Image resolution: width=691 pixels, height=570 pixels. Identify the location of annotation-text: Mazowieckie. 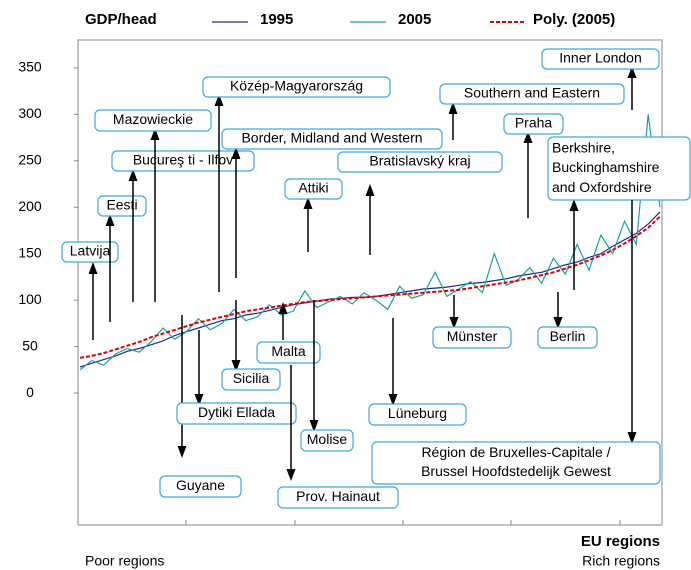
(153, 119).